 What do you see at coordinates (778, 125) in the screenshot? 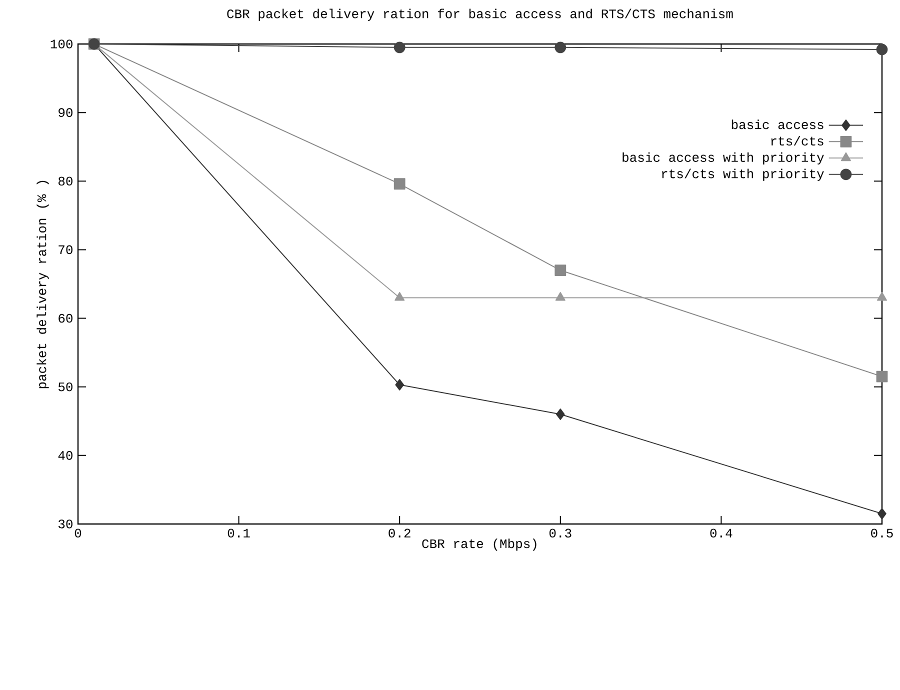
I see `legend-label: basic access` at bounding box center [778, 125].